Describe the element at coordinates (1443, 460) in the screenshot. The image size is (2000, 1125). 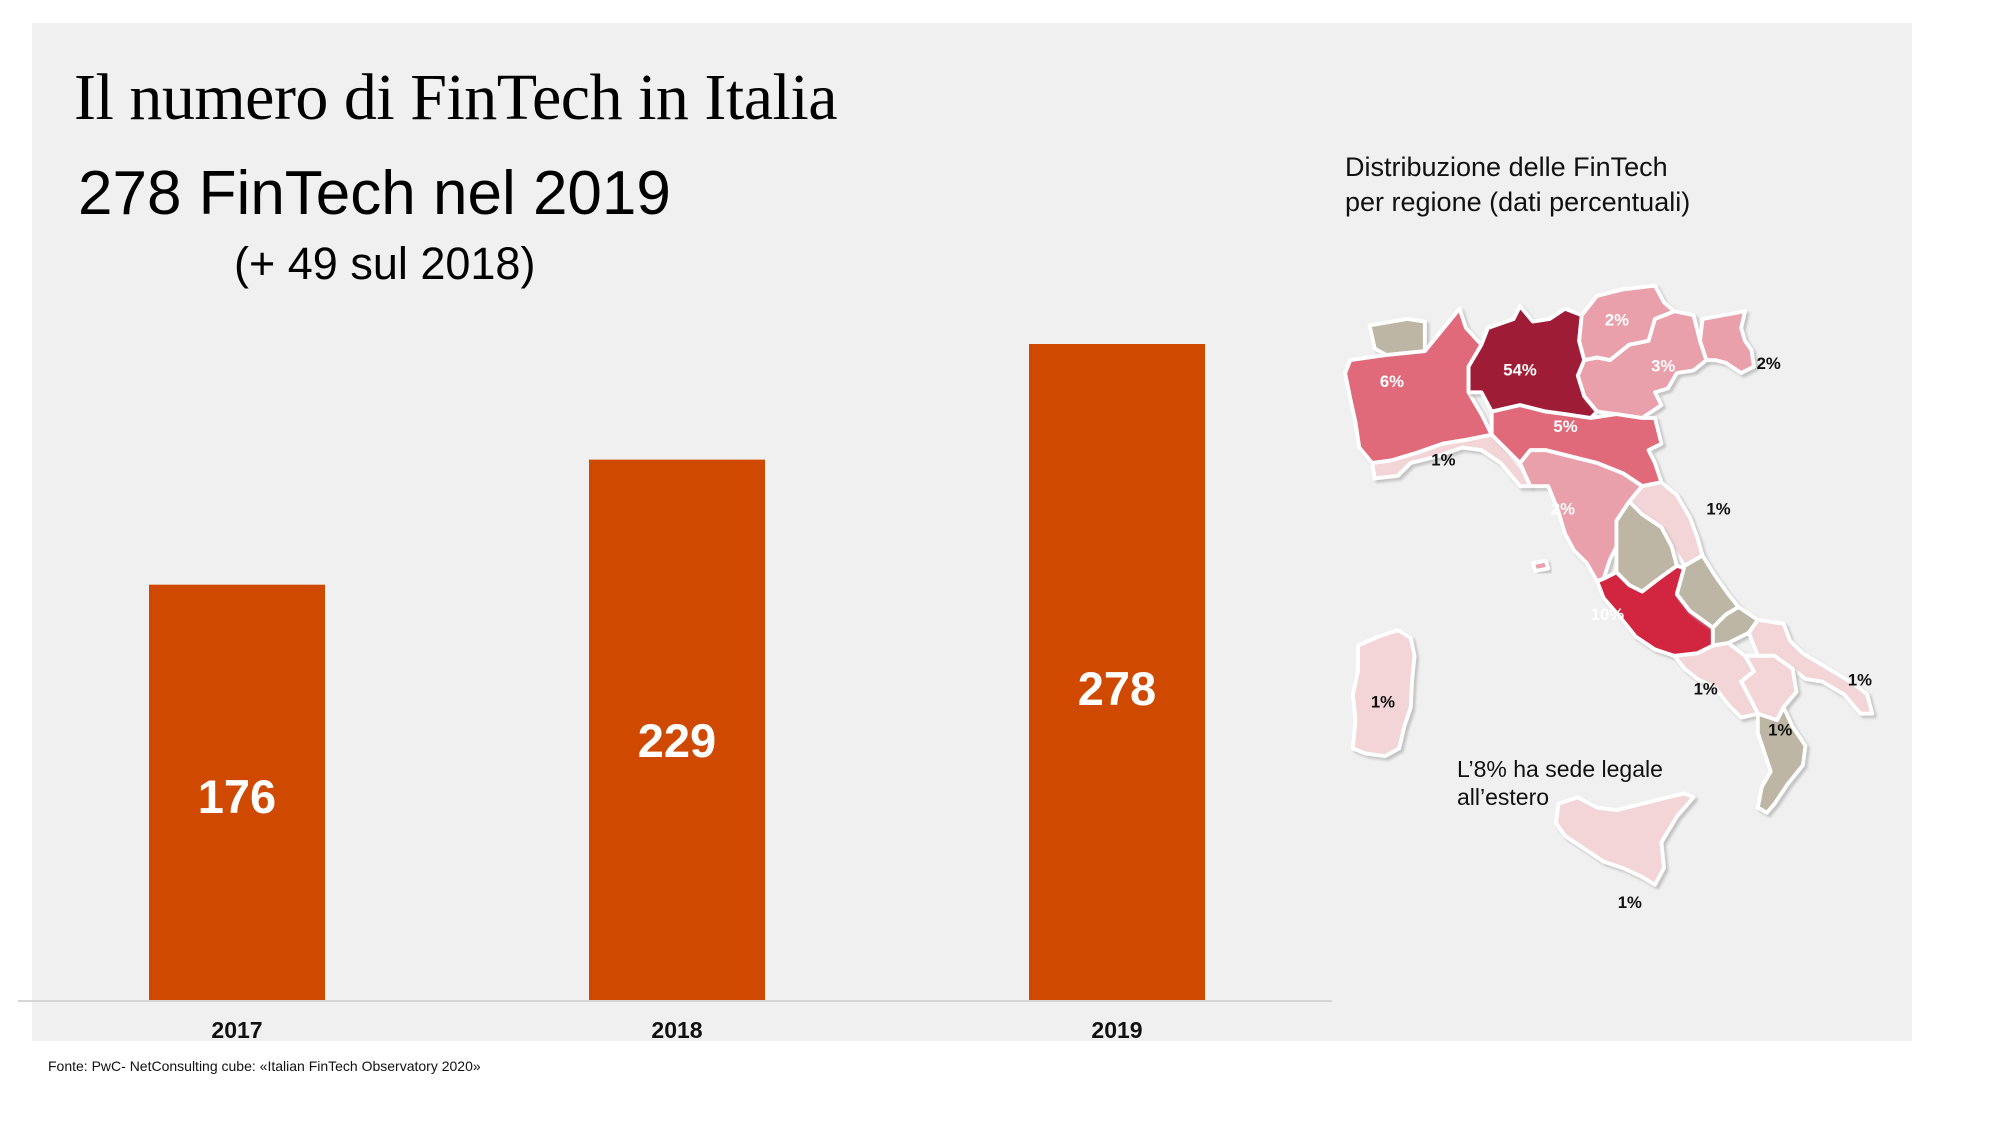
I see `label-liguria: 1%` at that location.